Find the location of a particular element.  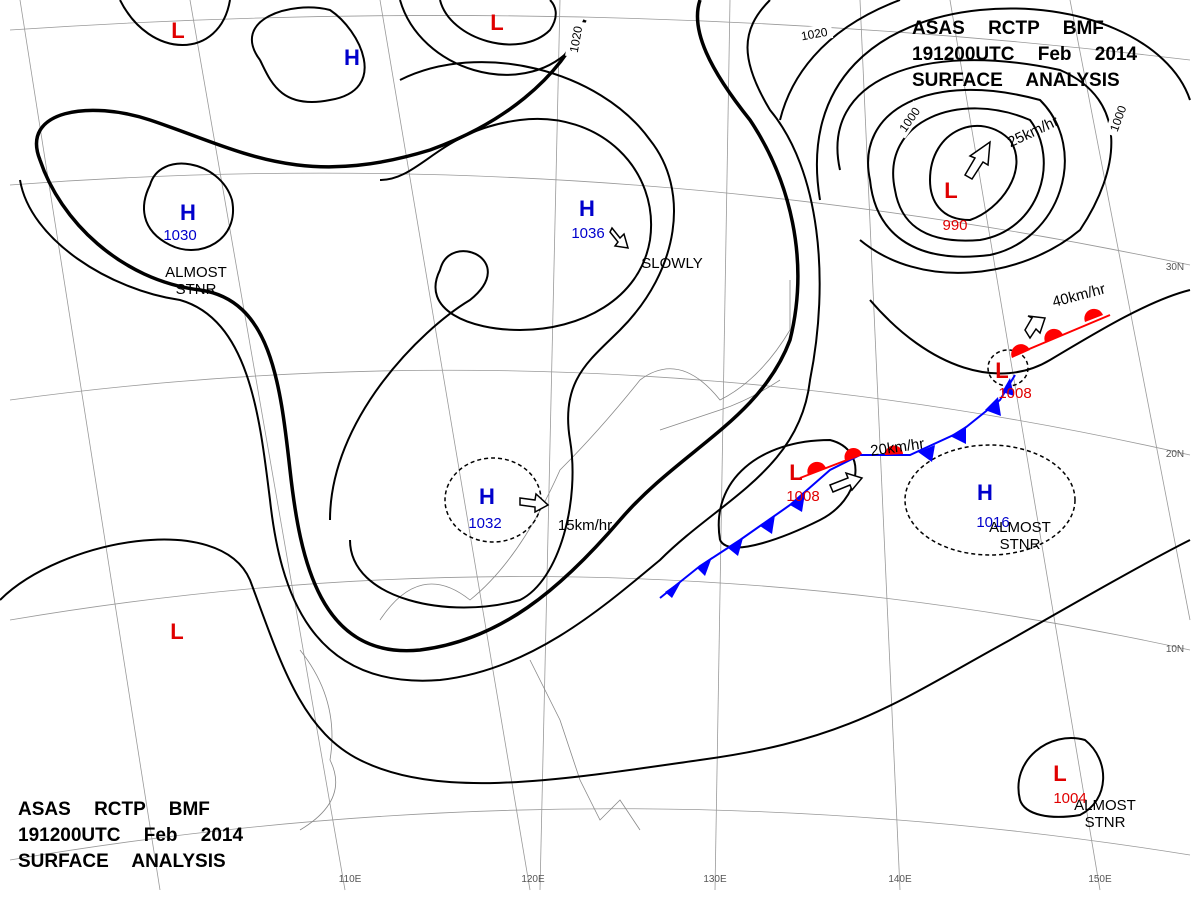

system-pressure: 1036 is located at coordinates (587, 233).